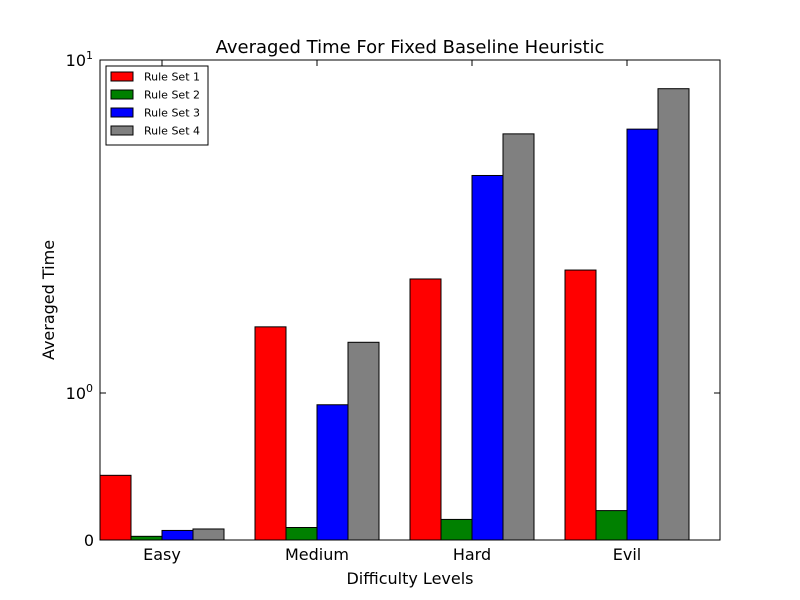 This screenshot has width=800, height=600. I want to click on x-tick-label: Easy, so click(162, 554).